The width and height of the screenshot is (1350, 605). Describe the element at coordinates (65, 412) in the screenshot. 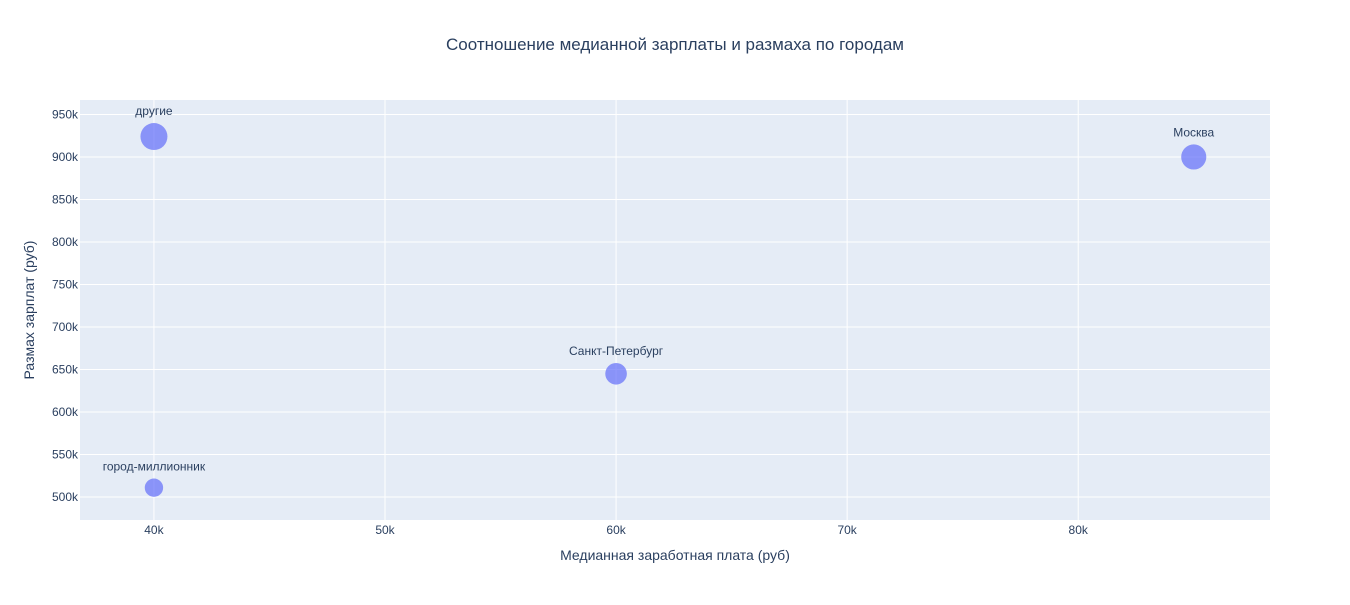

I see `y-tick-label: 600k` at that location.